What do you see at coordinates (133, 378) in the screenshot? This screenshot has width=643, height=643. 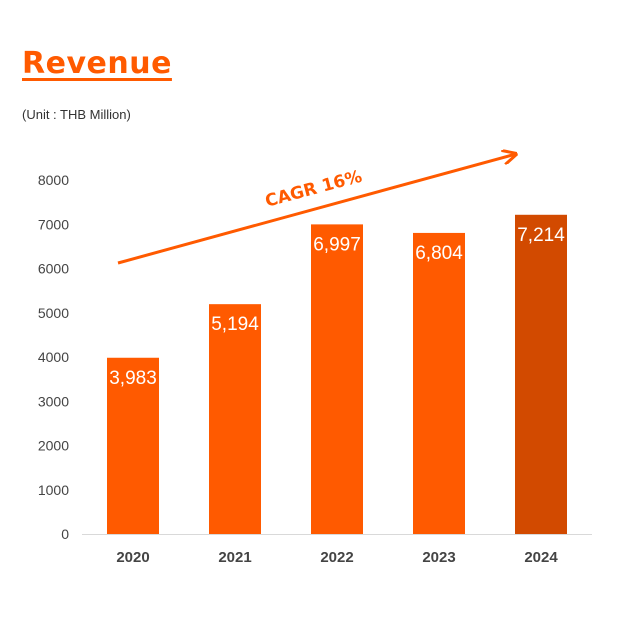 I see `value-label: 3,983` at bounding box center [133, 378].